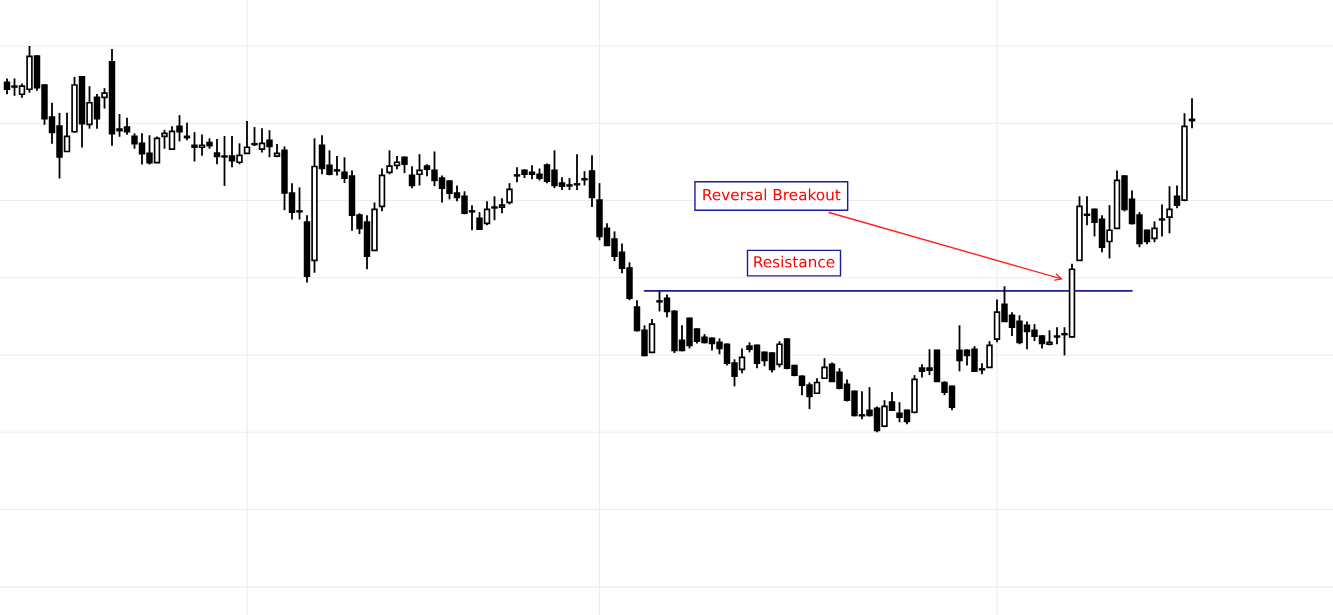 The width and height of the screenshot is (1333, 615). I want to click on annotation: Reversal Breakout, so click(772, 194).